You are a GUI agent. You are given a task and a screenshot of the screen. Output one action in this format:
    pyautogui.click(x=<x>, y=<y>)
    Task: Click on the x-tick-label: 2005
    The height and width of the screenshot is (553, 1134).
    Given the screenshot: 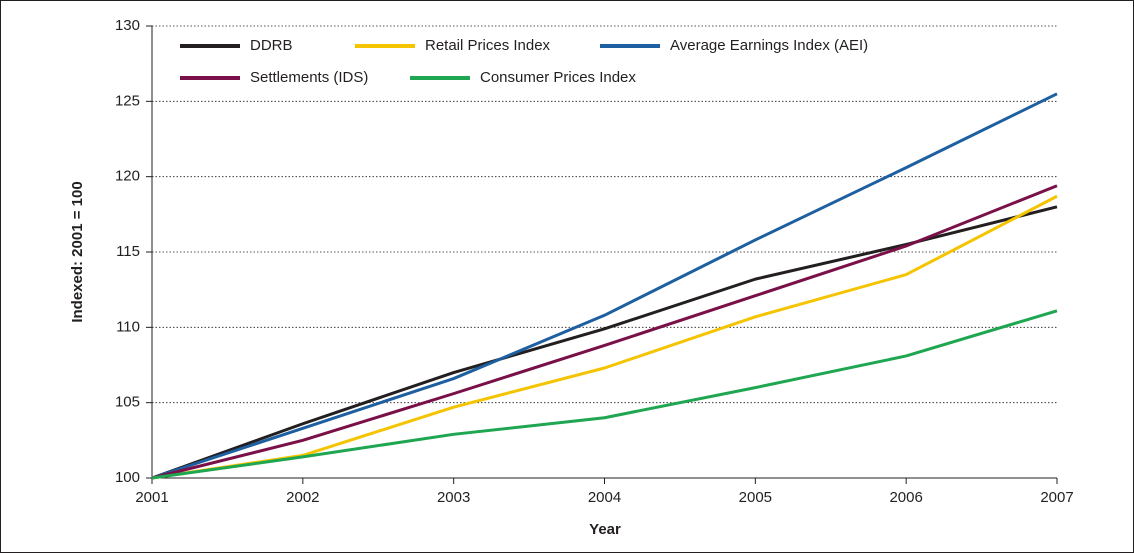 What is the action you would take?
    pyautogui.click(x=755, y=497)
    